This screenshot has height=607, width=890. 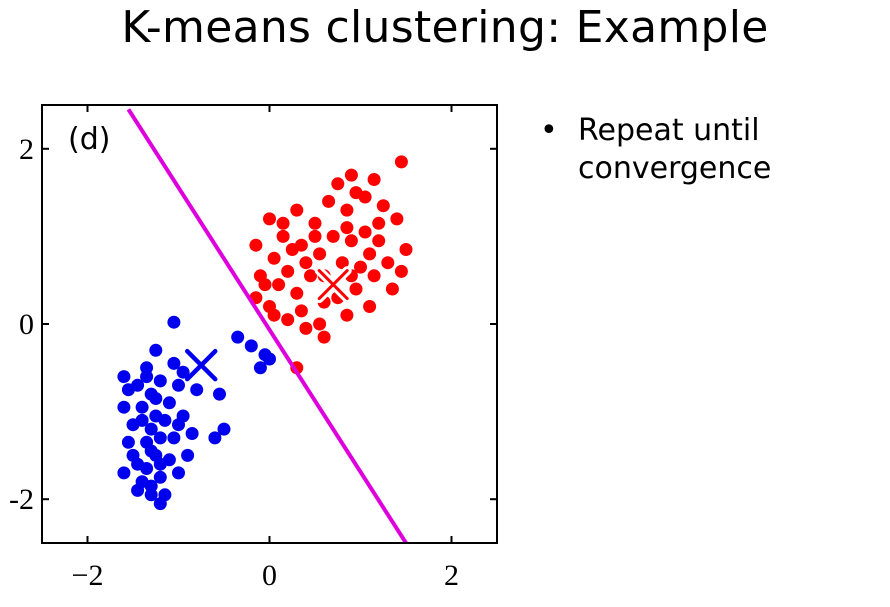 I want to click on bullet-text: Repeat until convergence, so click(x=675, y=149).